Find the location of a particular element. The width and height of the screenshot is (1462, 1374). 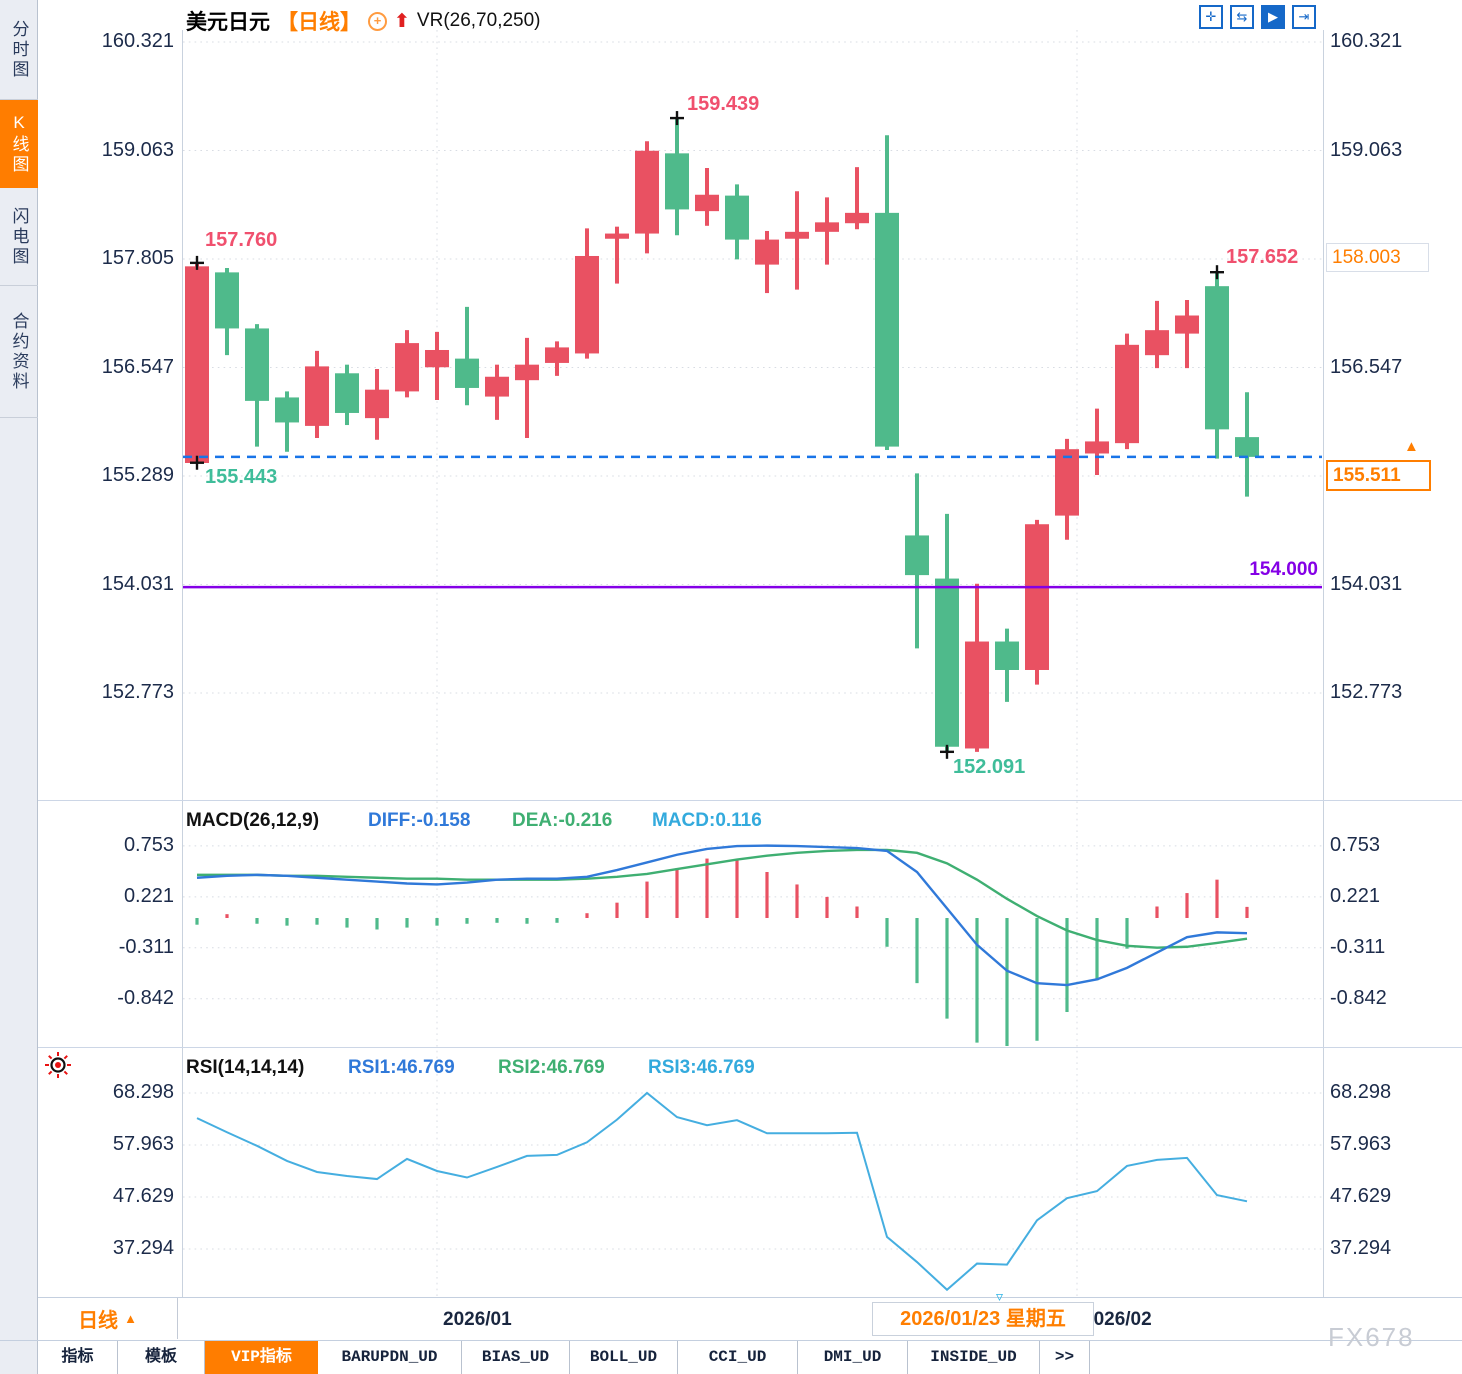

crosshair-time-marker-icon: ▿ is located at coordinates (1000, 1296).